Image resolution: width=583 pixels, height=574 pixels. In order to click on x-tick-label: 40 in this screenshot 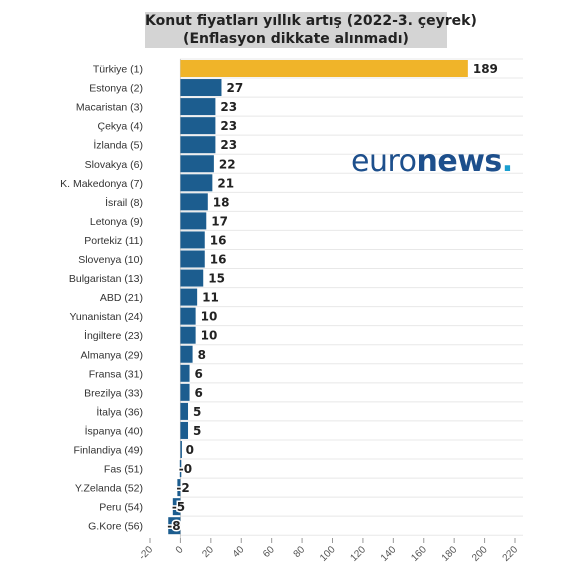, I will do `click(239, 552)`.